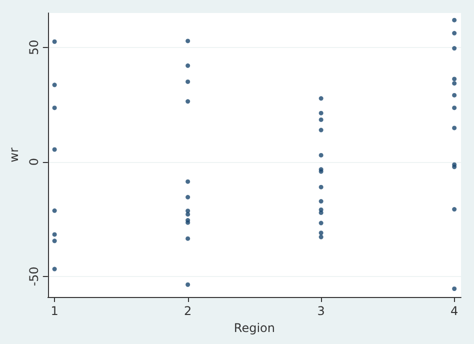 This screenshot has width=474, height=344. What do you see at coordinates (33, 47) in the screenshot?
I see `y-tick-label: 50` at bounding box center [33, 47].